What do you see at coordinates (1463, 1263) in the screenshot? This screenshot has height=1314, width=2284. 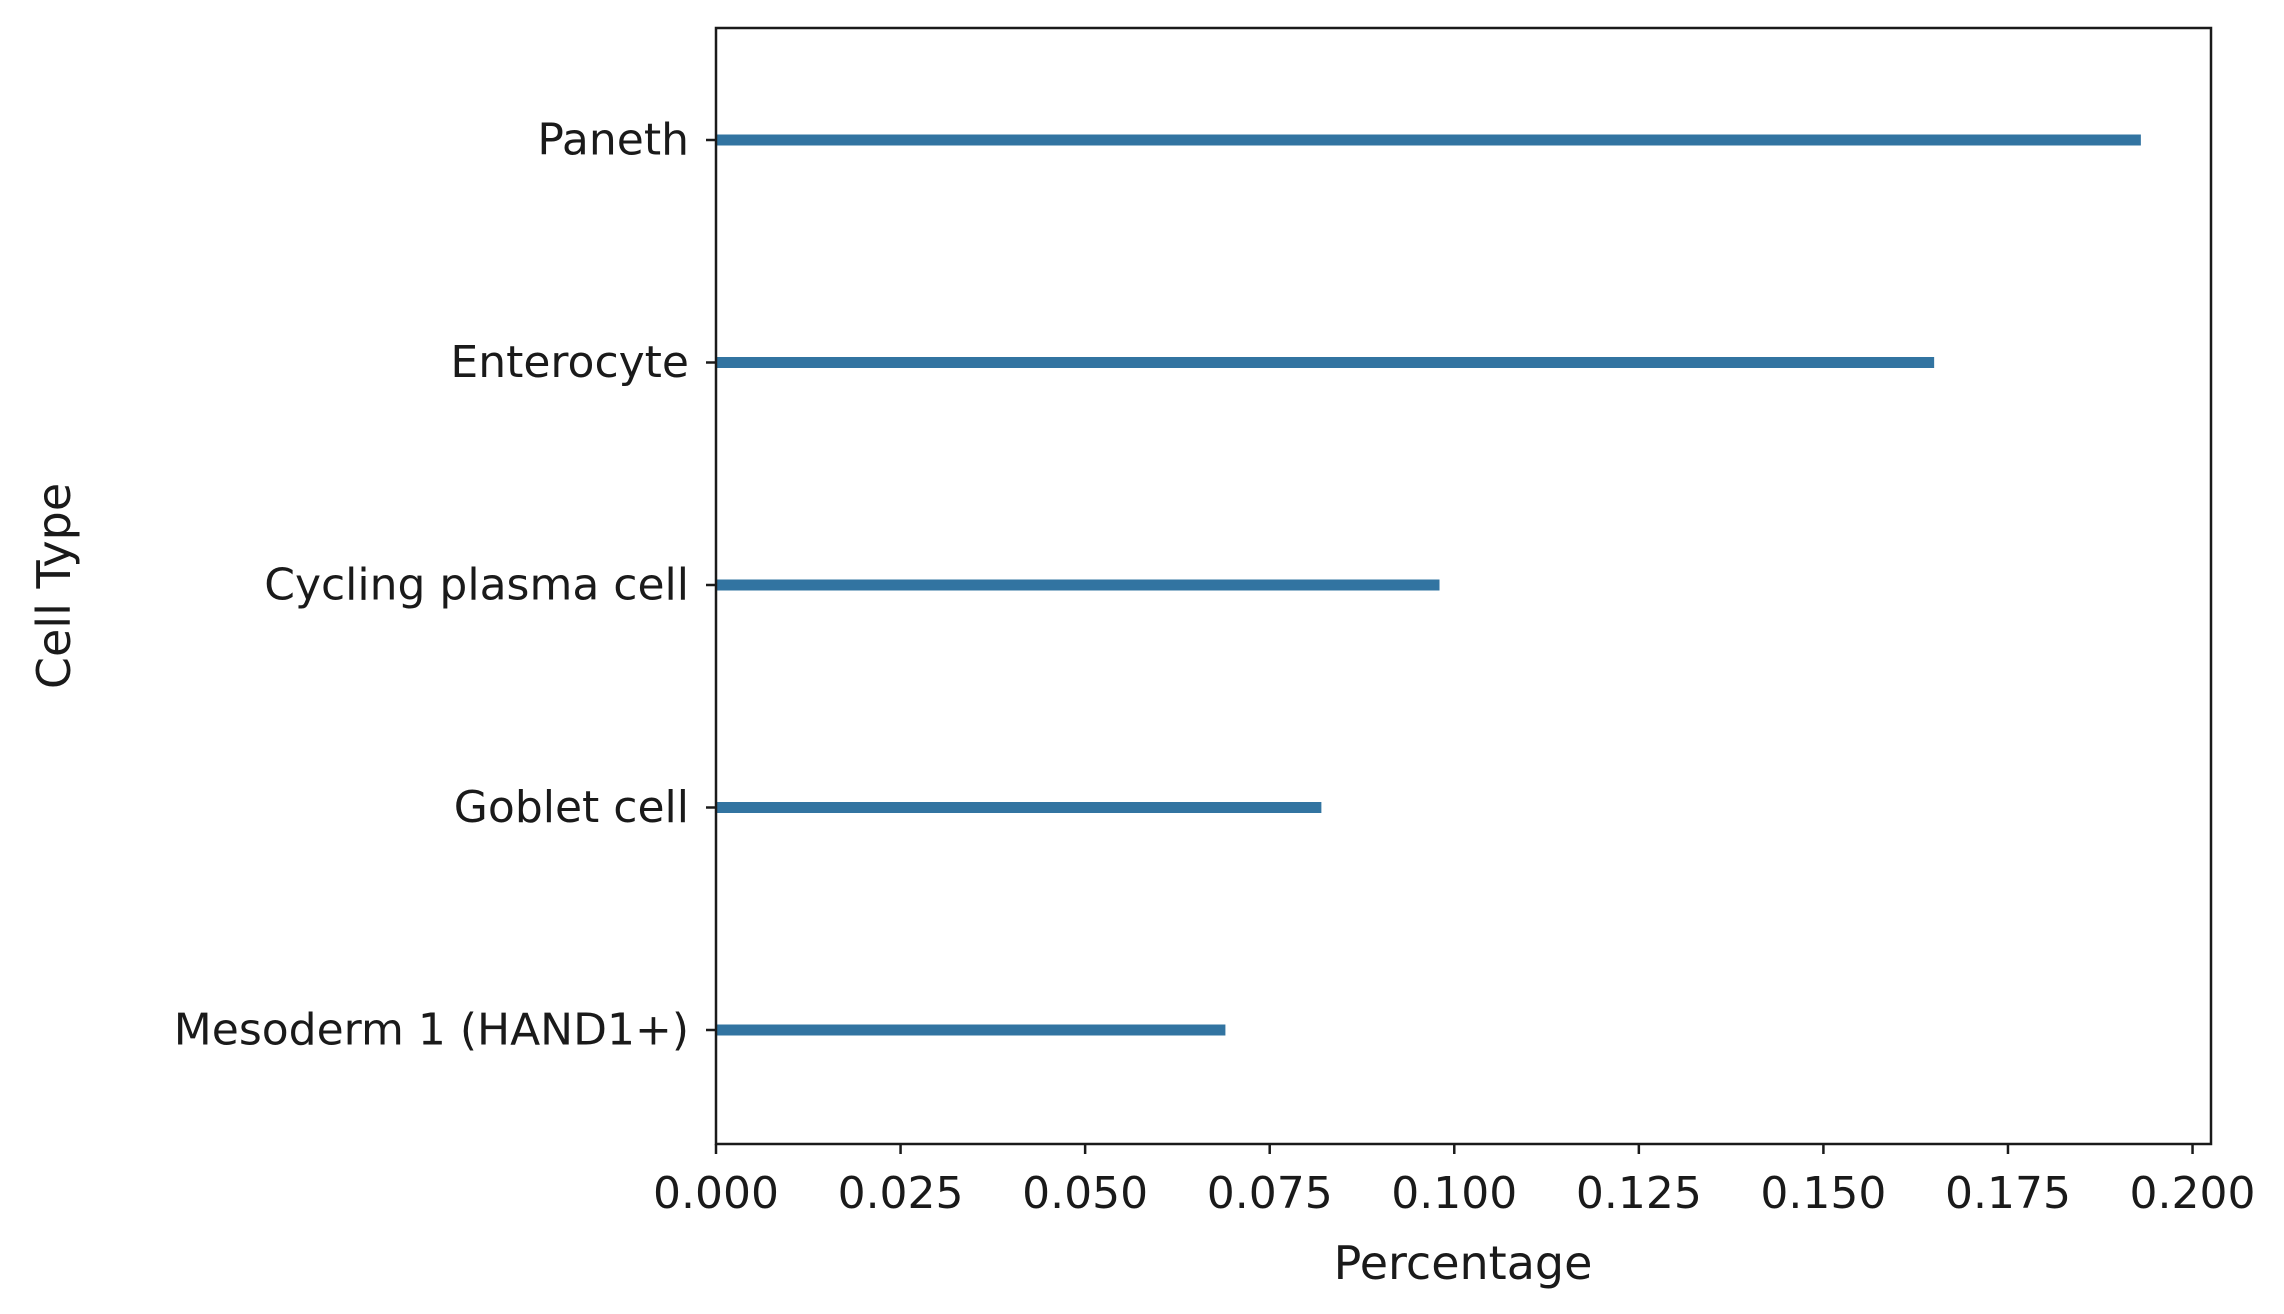 I see `x-axis-label: Percentage` at bounding box center [1463, 1263].